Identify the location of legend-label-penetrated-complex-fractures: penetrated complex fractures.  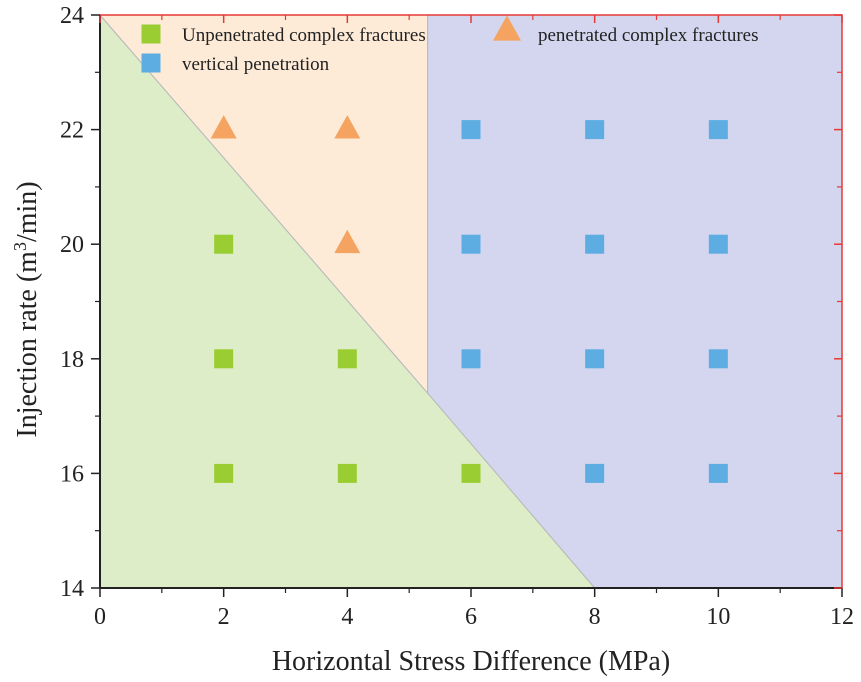
(648, 35).